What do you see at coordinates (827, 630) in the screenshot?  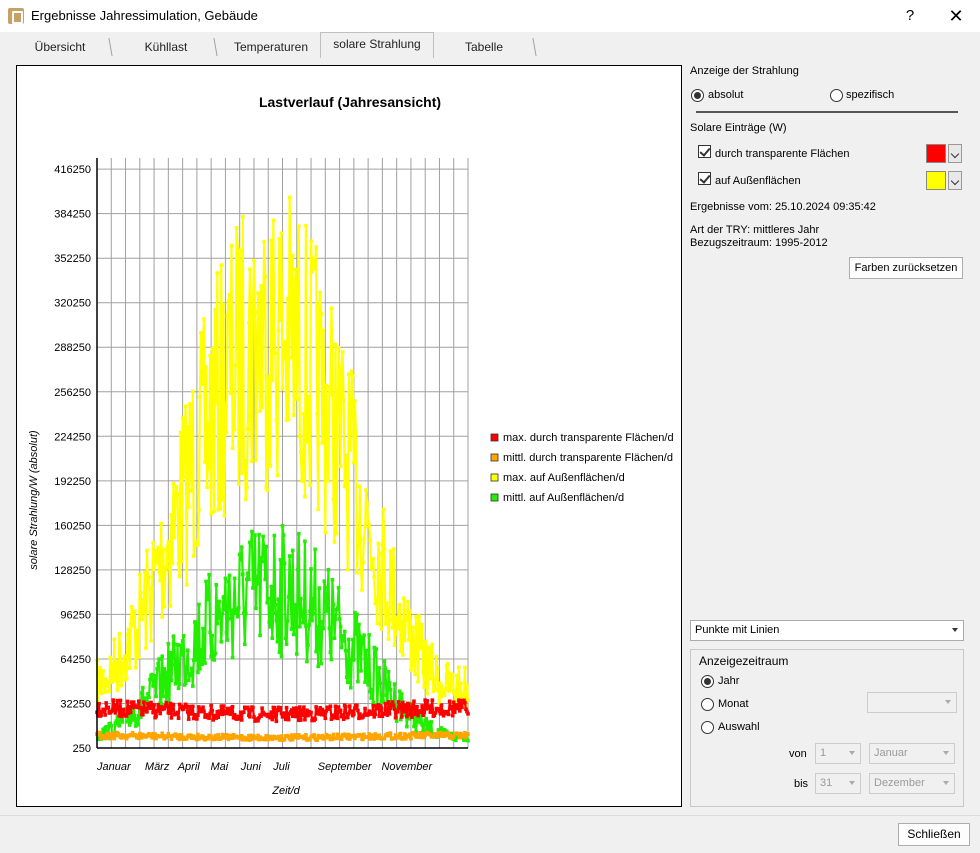 I see `plot-style-select: Punkte mit Linien` at bounding box center [827, 630].